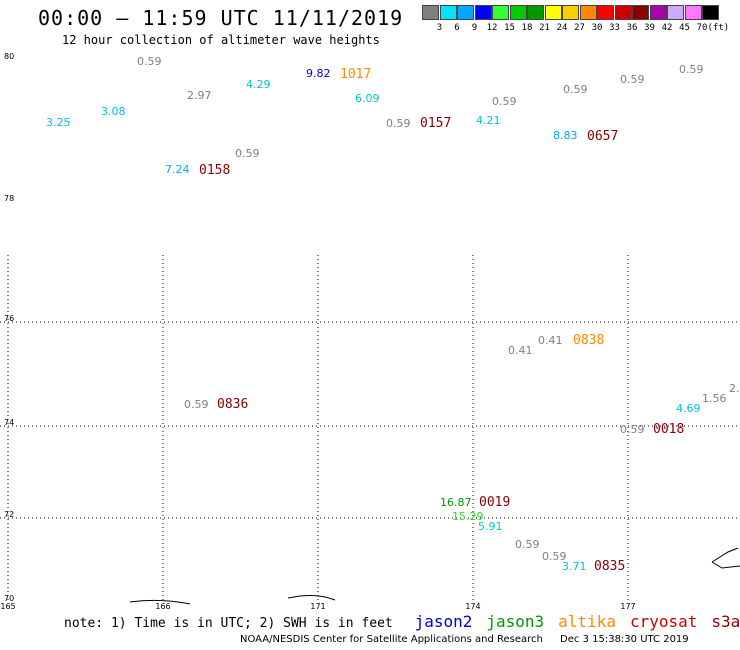 The height and width of the screenshot is (650, 740). I want to click on axis-label: 171, so click(317, 606).